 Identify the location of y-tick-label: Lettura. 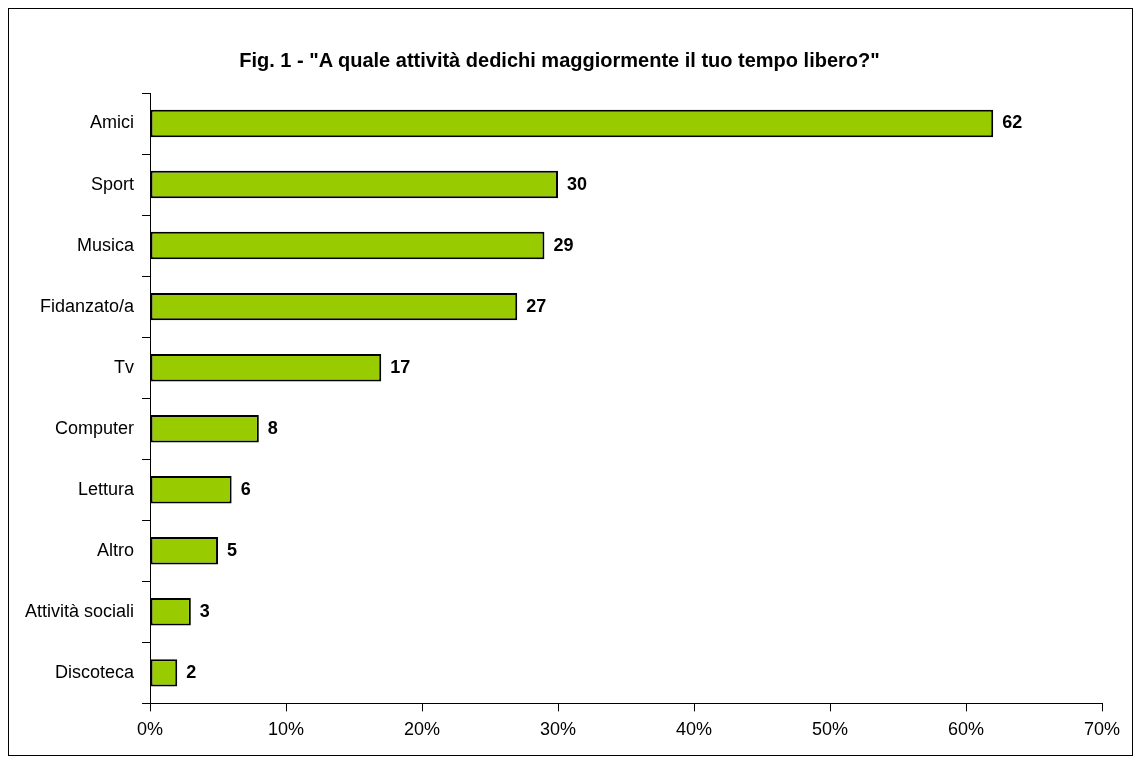
(106, 488).